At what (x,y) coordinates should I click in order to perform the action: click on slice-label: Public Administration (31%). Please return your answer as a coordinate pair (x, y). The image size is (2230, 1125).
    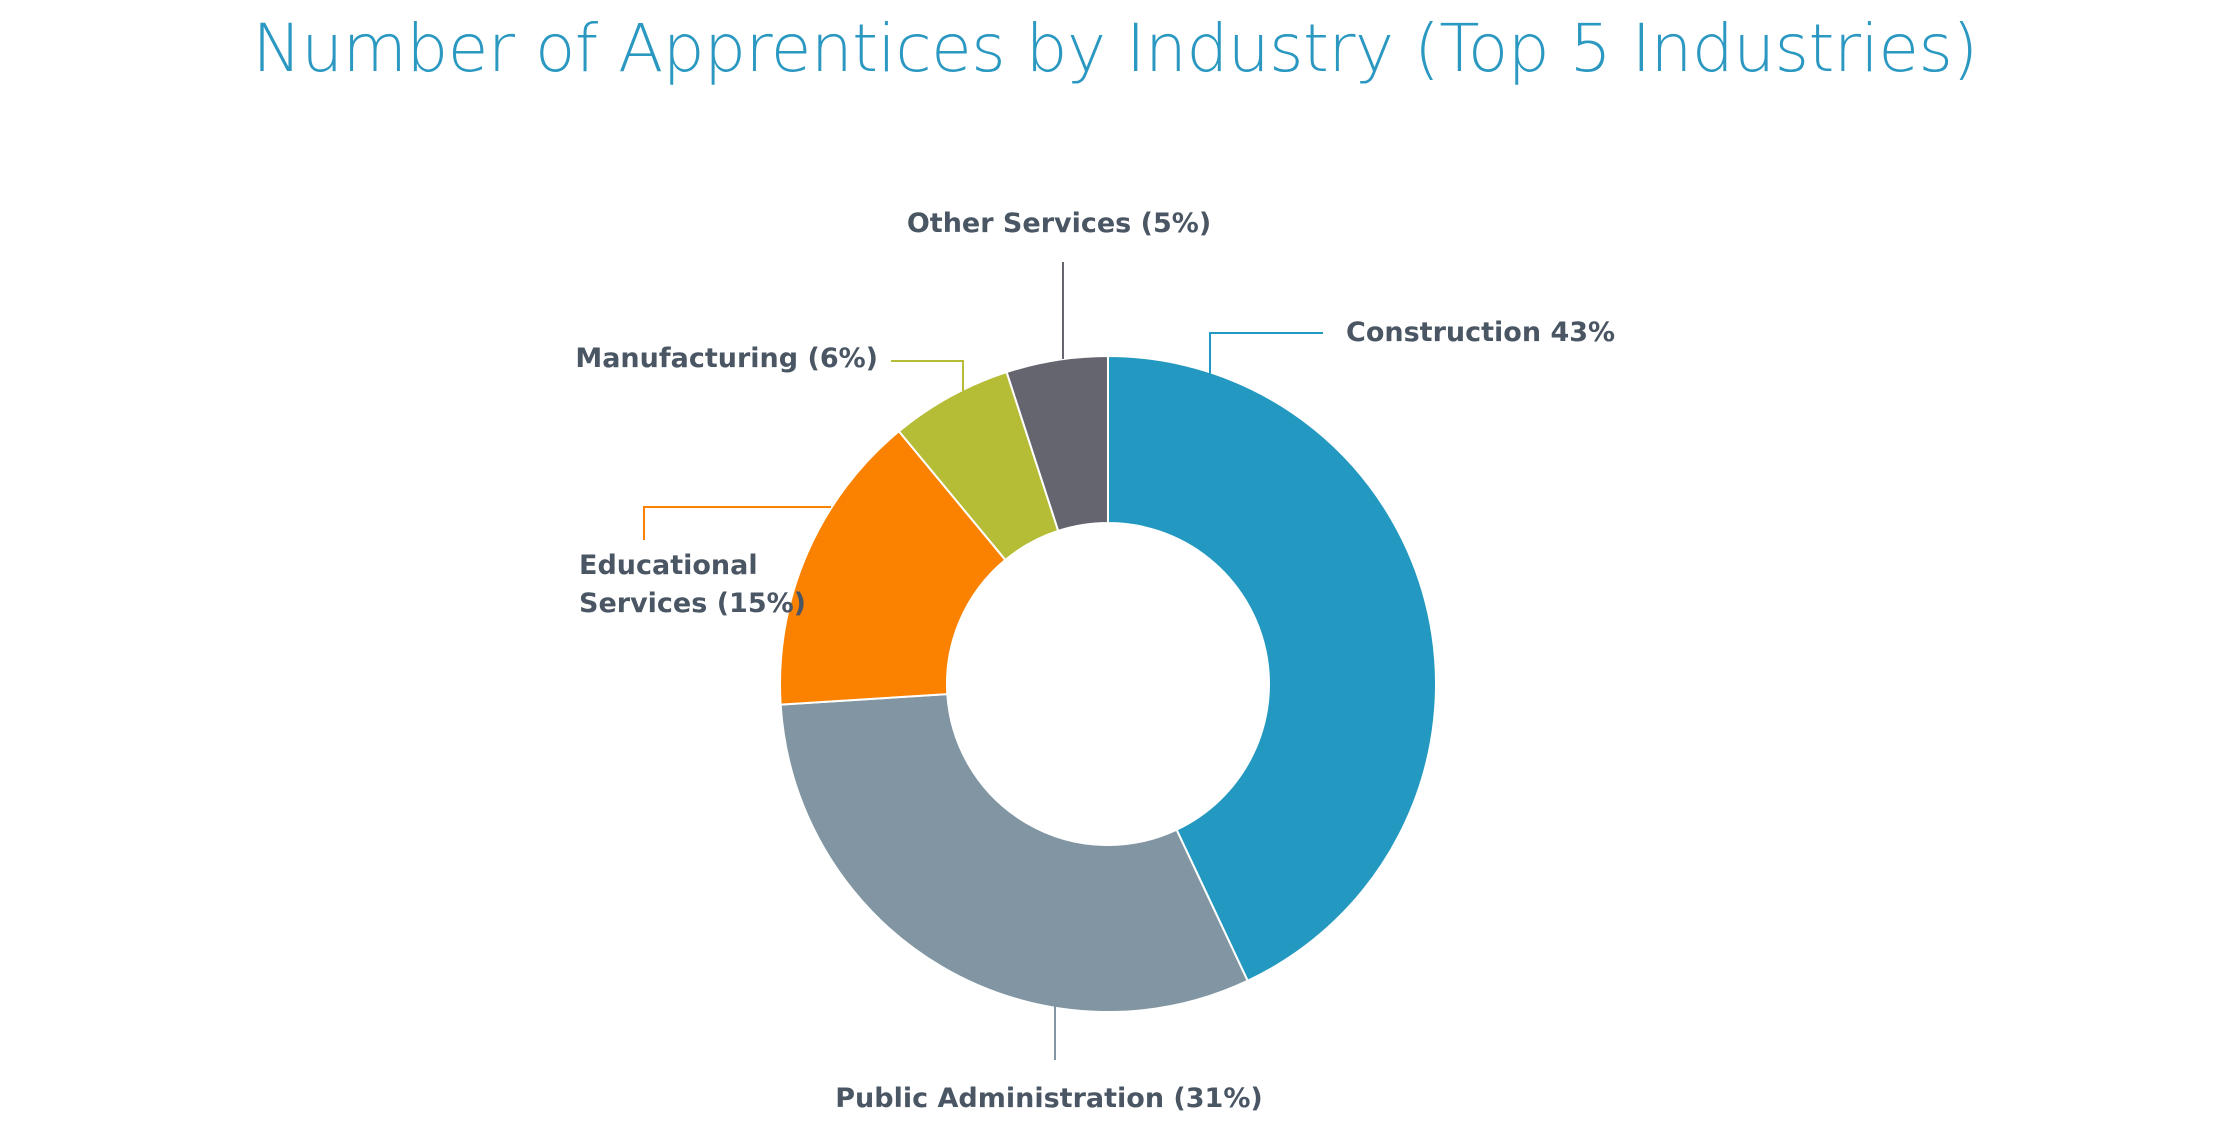
    Looking at the image, I should click on (1049, 1098).